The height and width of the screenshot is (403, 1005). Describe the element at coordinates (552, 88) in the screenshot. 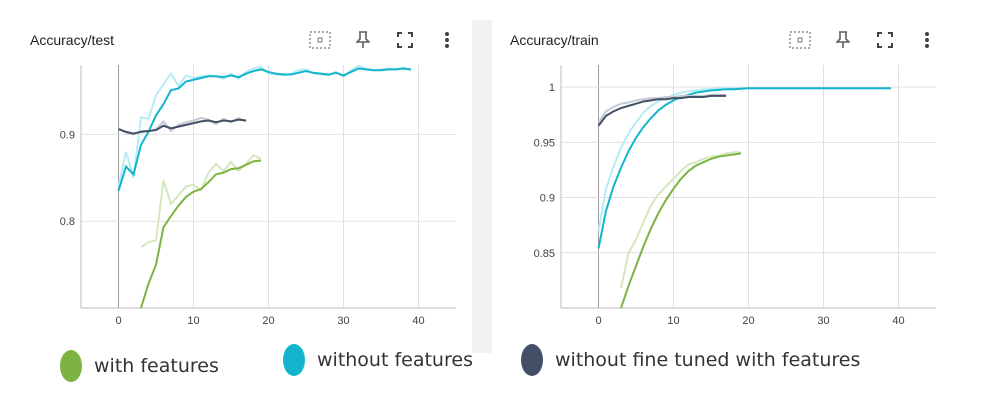

I see `y-tick-label: 1` at that location.